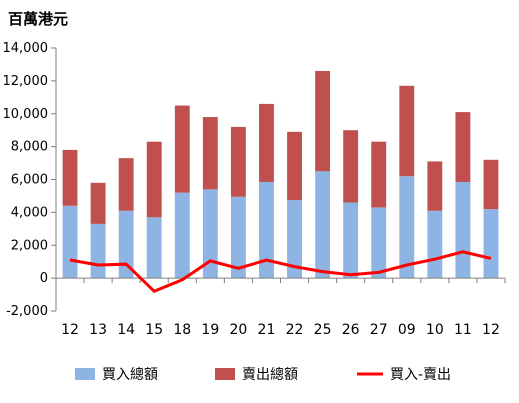 This screenshot has height=403, width=519. What do you see at coordinates (270, 374) in the screenshot?
I see `legend-label-sell: 賣出總額` at bounding box center [270, 374].